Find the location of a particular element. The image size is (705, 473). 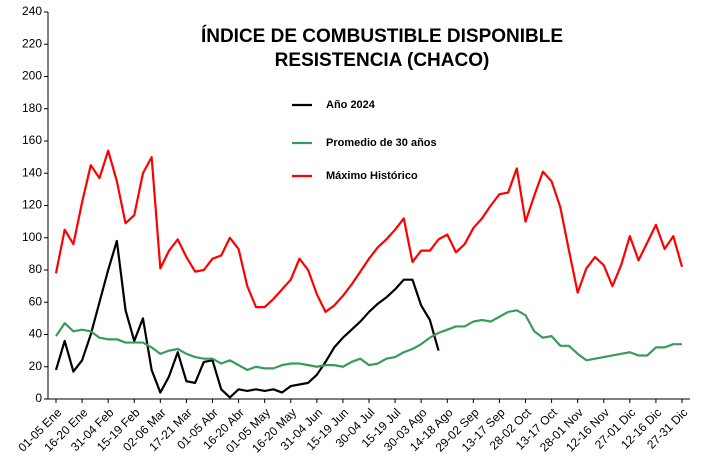

y-tick-label: 220 is located at coordinates (32, 43).